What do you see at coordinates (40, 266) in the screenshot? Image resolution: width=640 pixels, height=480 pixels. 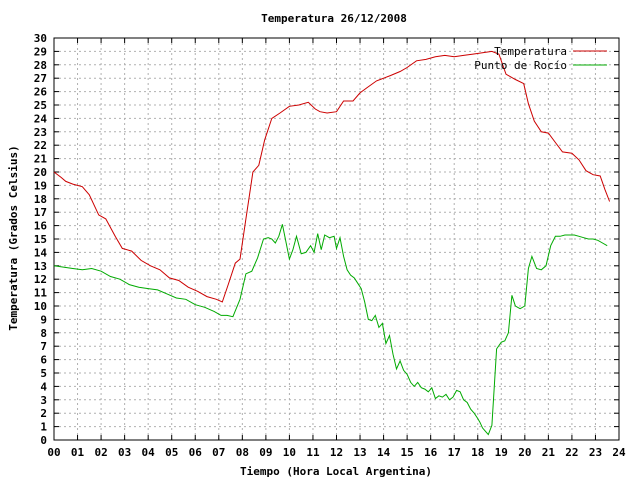 I see `y-tick-label: 13` at bounding box center [40, 266].